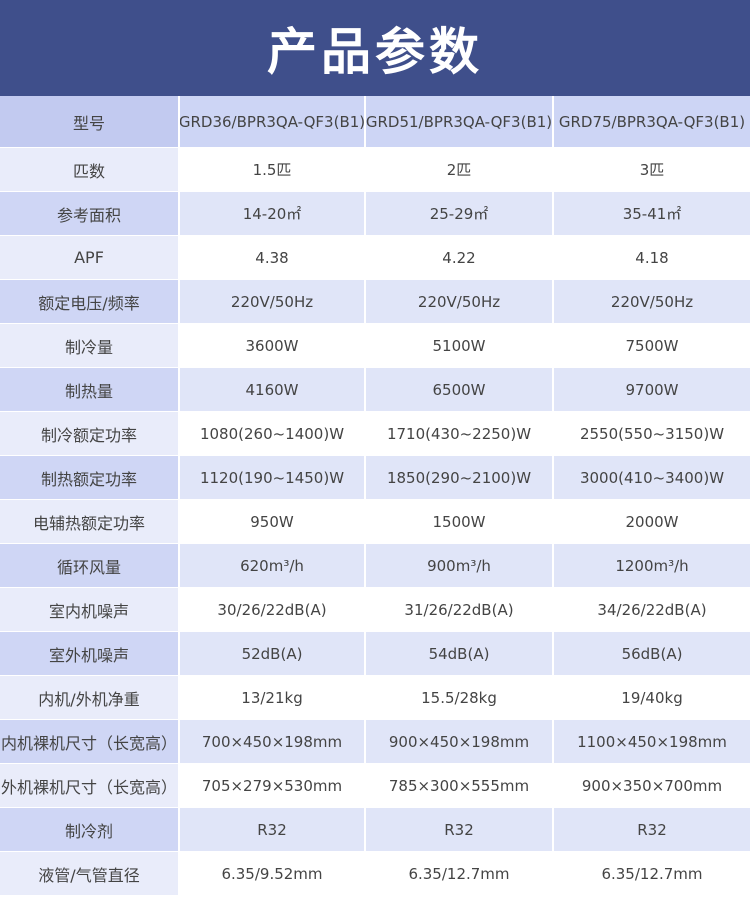 The height and width of the screenshot is (897, 750). I want to click on row-value: 2000W, so click(652, 522).